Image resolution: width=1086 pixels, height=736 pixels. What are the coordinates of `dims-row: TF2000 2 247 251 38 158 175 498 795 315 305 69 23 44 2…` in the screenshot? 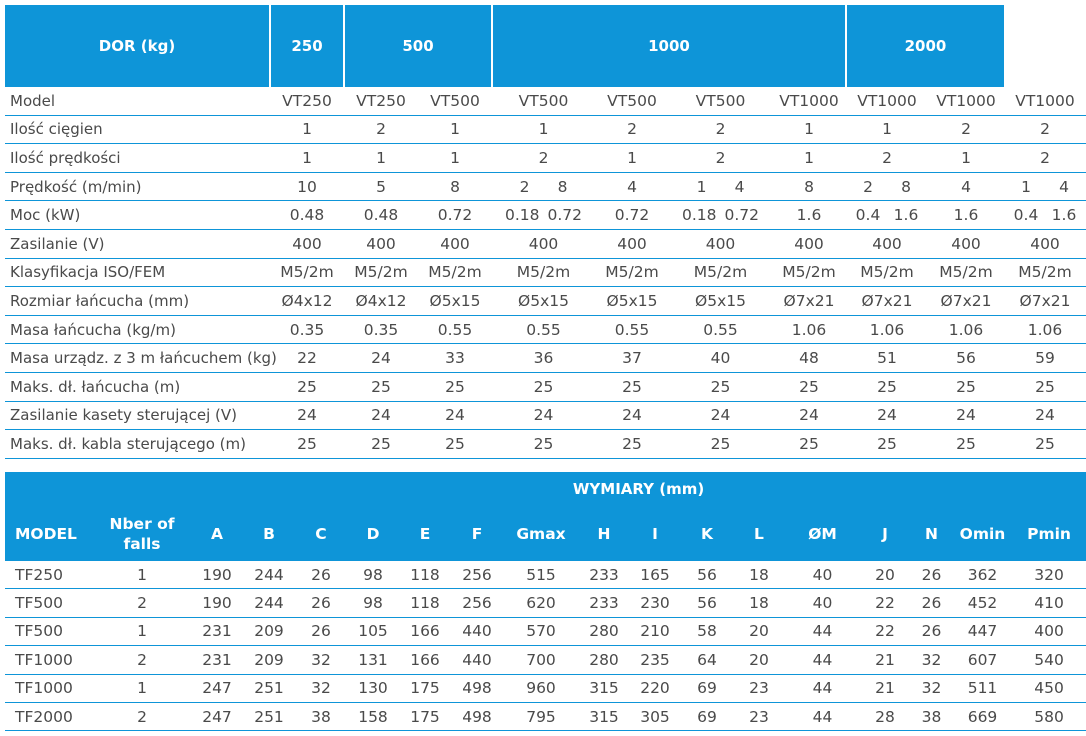 It's located at (545, 717).